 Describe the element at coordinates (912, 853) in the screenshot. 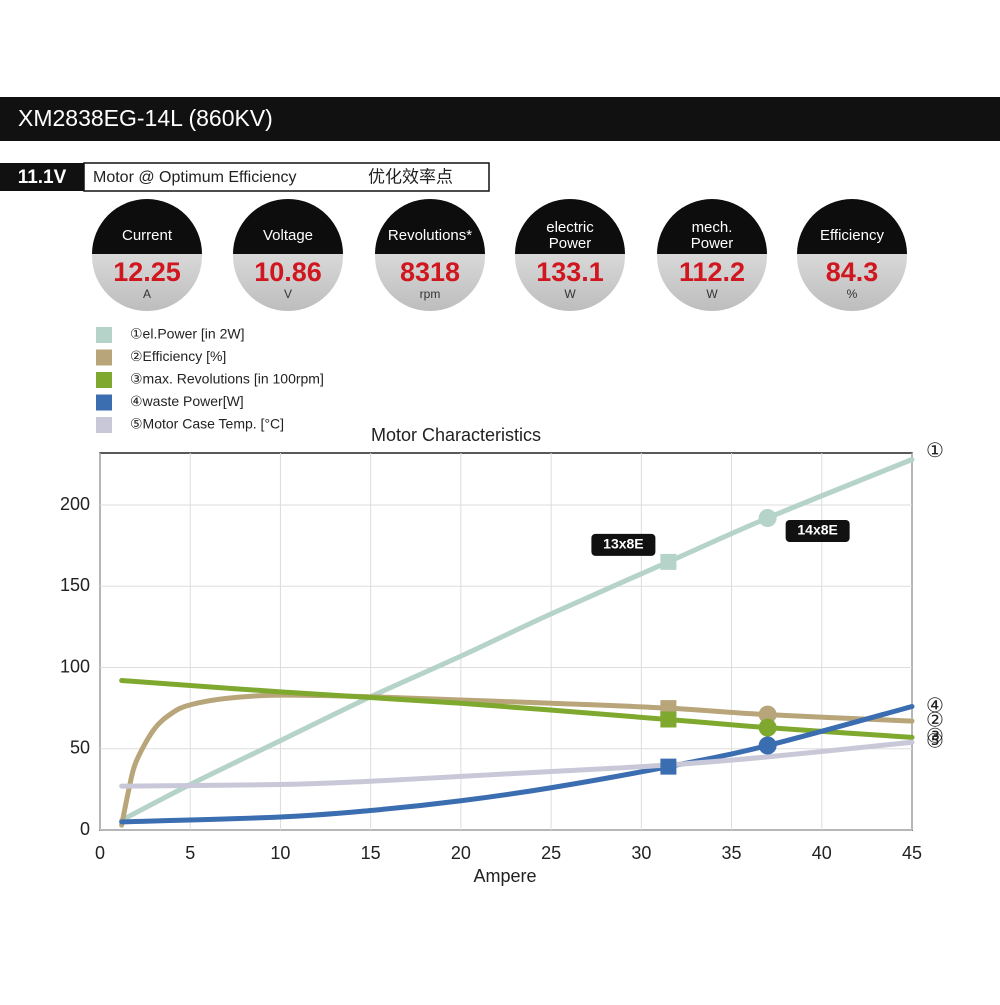

I see `x-tick-label: 45` at that location.